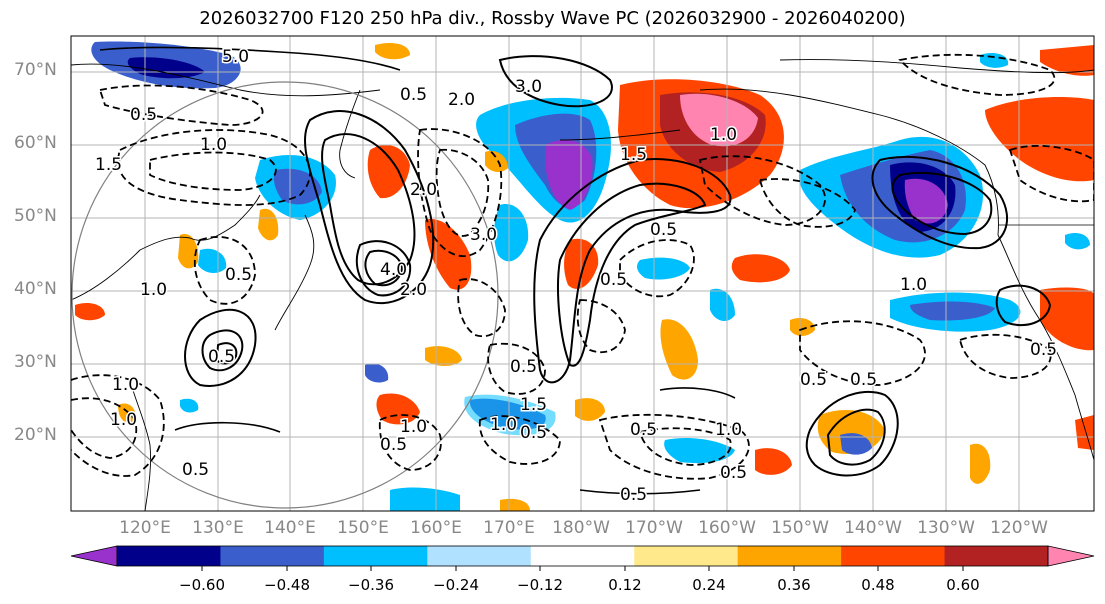  Describe the element at coordinates (35, 362) in the screenshot. I see `lat-label-30n: 30°N` at that location.